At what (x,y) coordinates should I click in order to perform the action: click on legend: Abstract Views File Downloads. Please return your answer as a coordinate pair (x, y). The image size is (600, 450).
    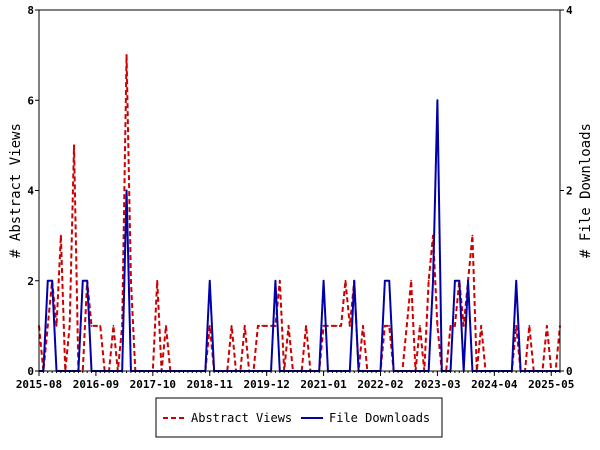
    Looking at the image, I should click on (299, 417).